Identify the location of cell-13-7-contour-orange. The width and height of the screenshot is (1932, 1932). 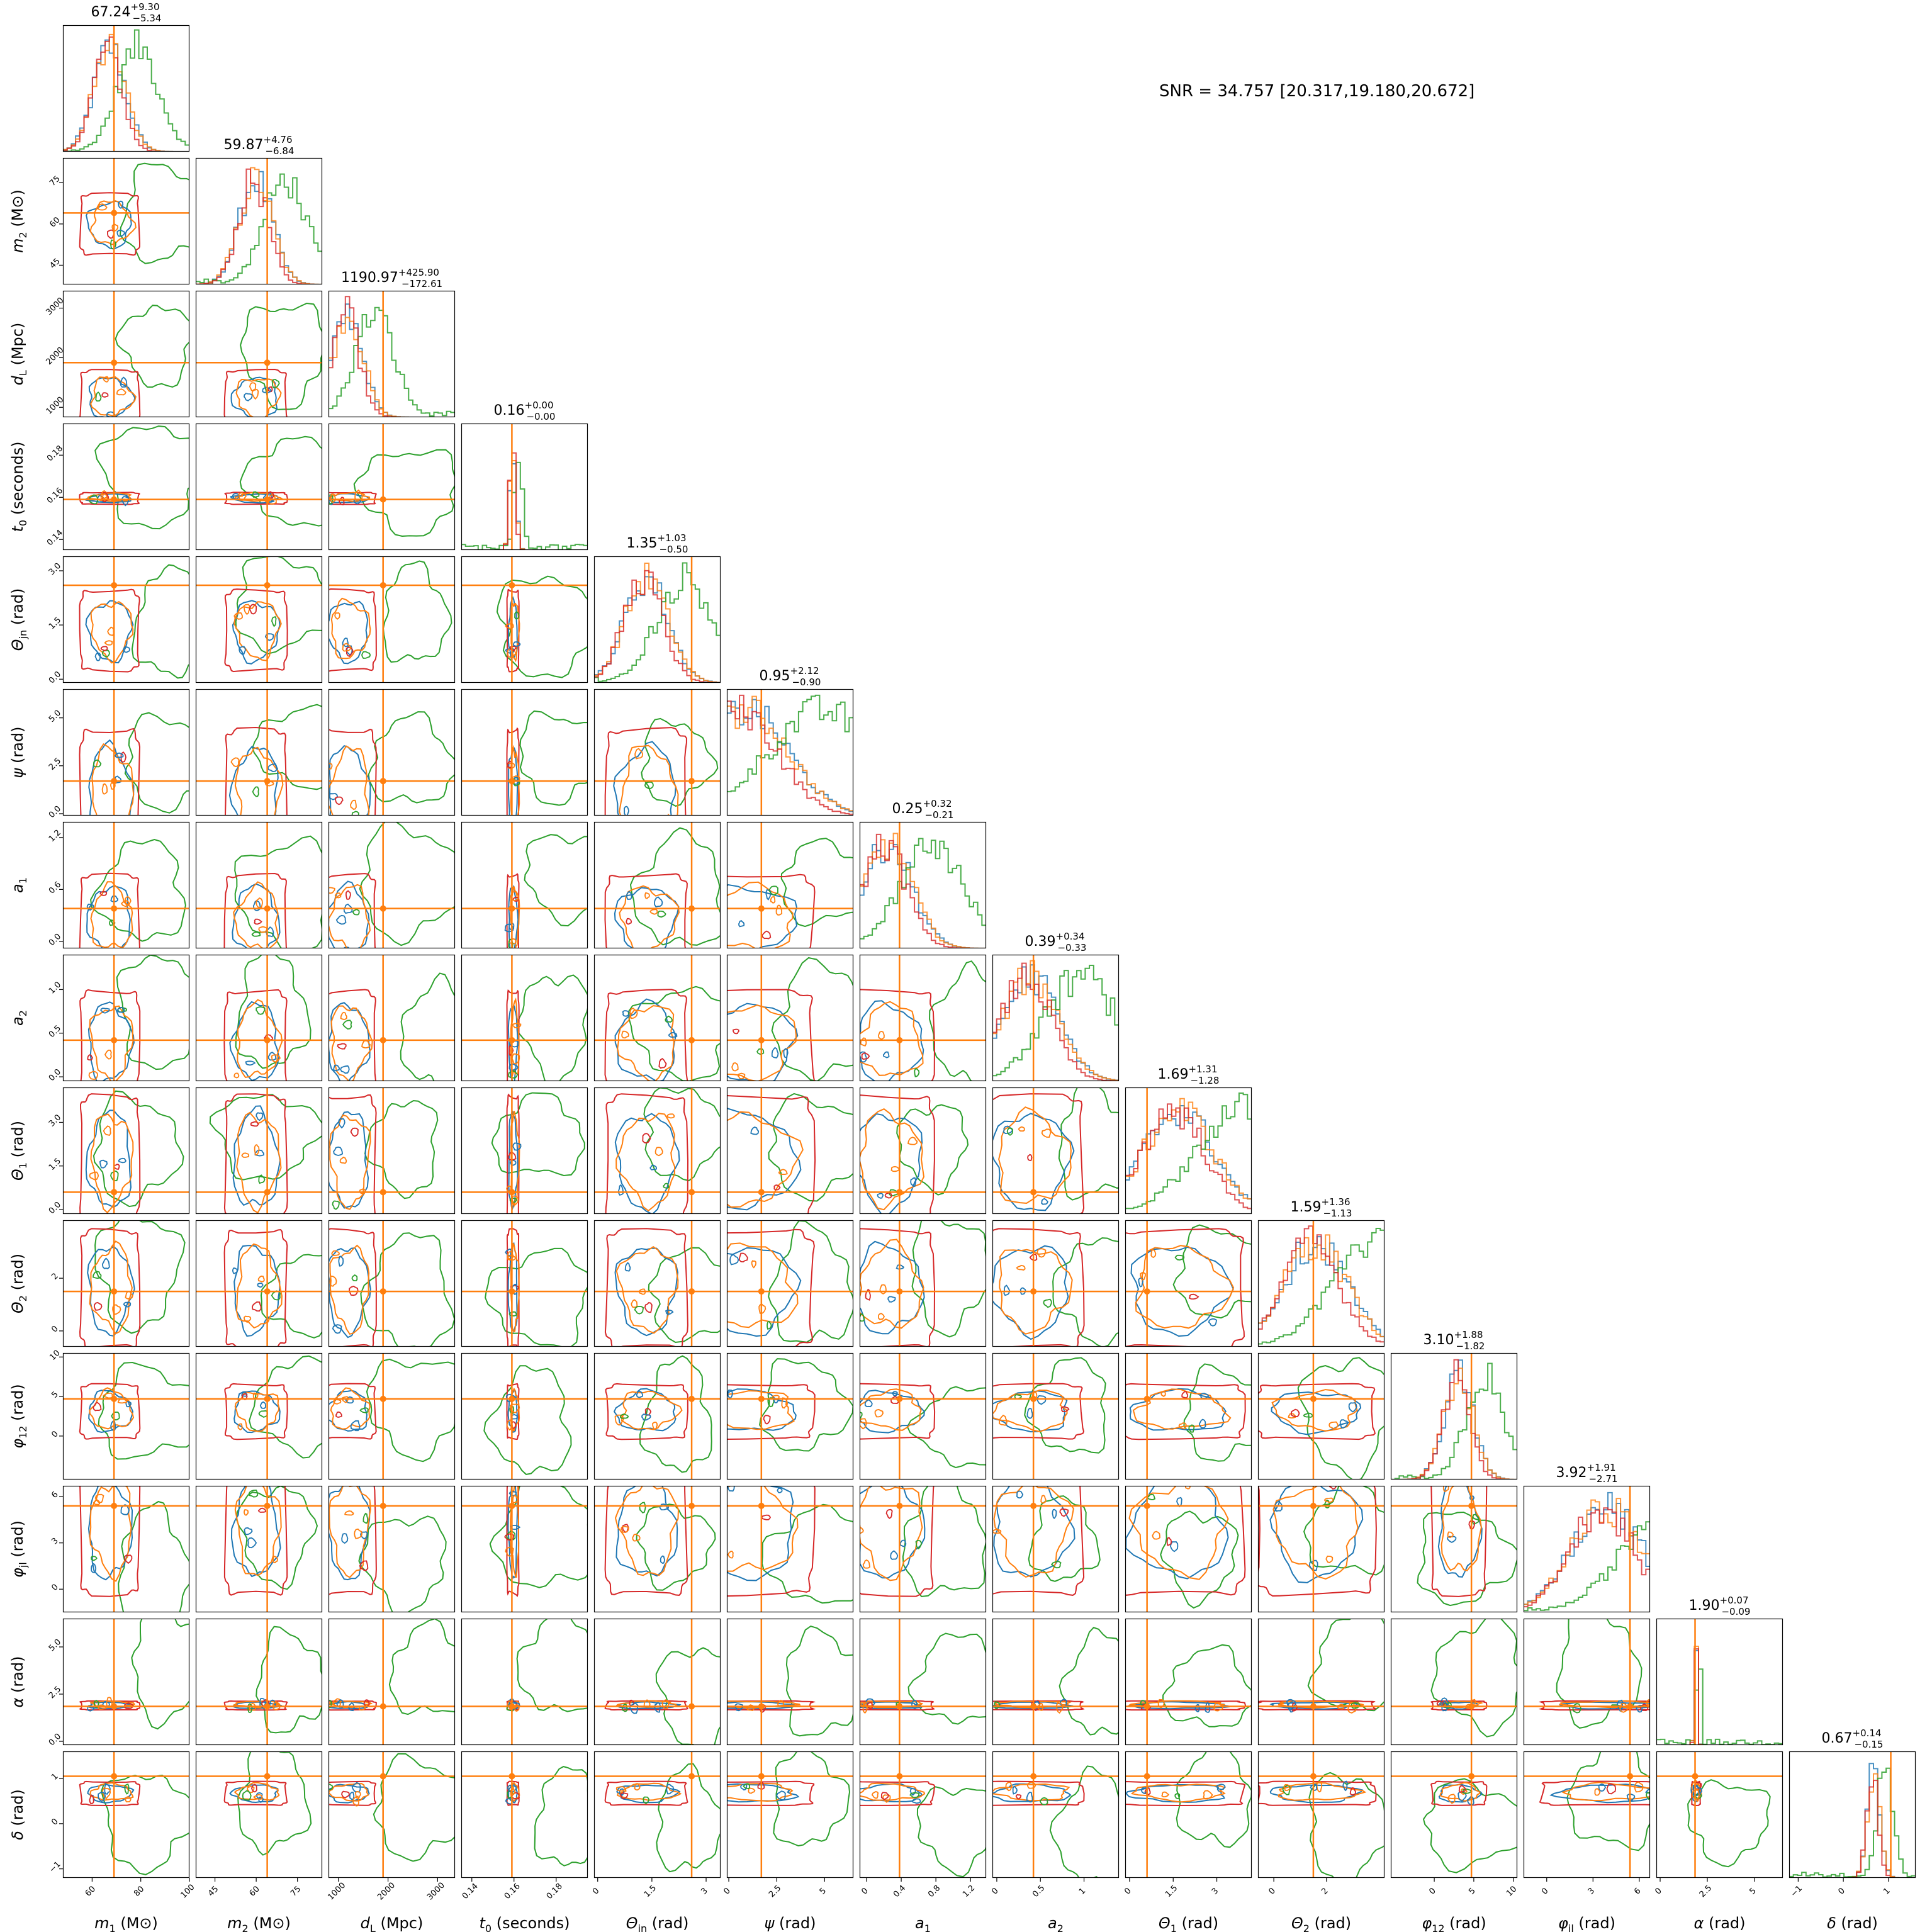
(1031, 1792).